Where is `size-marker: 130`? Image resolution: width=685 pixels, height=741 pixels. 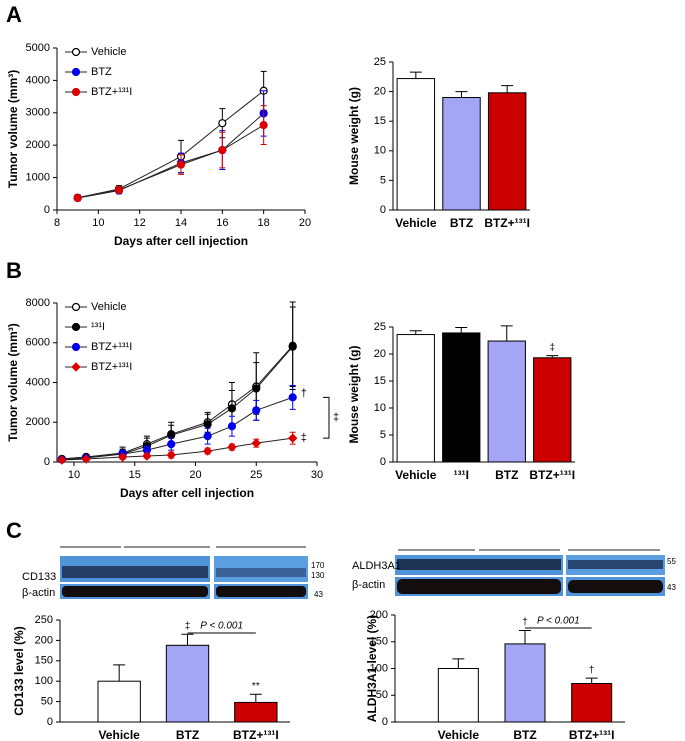 size-marker: 130 is located at coordinates (318, 575).